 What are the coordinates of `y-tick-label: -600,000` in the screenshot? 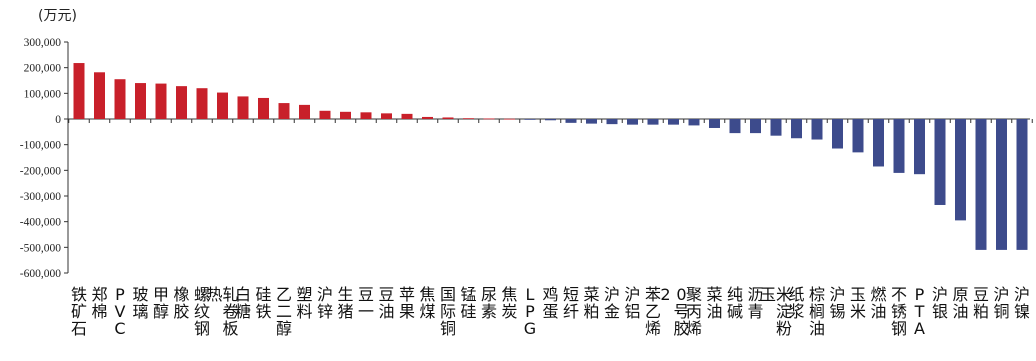 It's located at (40, 274).